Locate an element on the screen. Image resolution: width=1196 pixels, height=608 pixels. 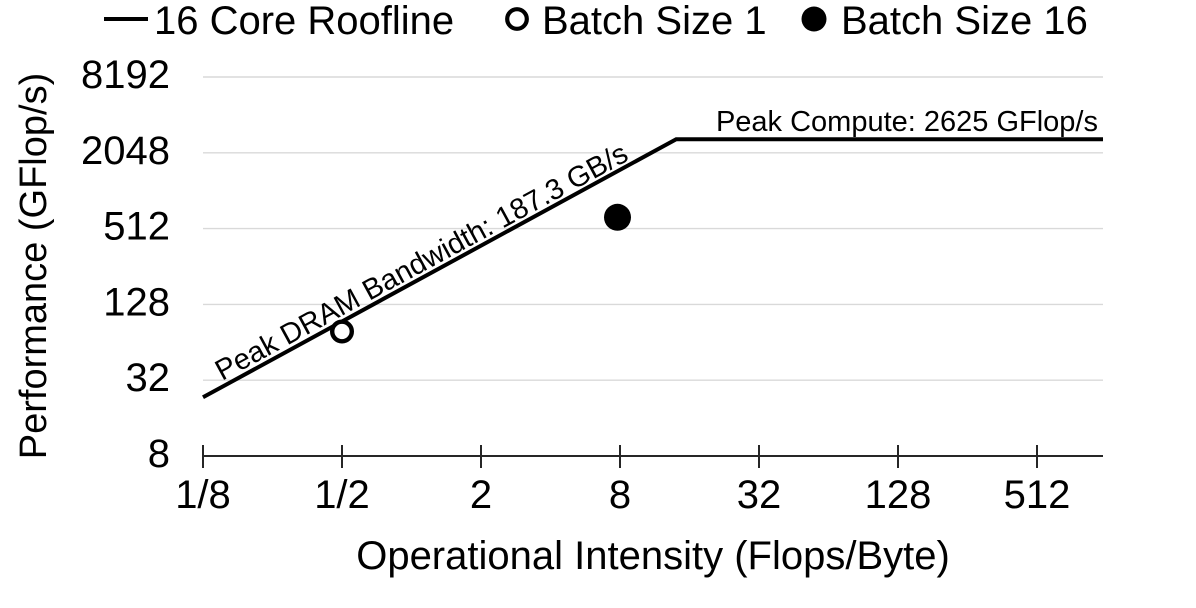
x-axis-title: Operational Intensity (Flops/Byte) is located at coordinates (653, 556).